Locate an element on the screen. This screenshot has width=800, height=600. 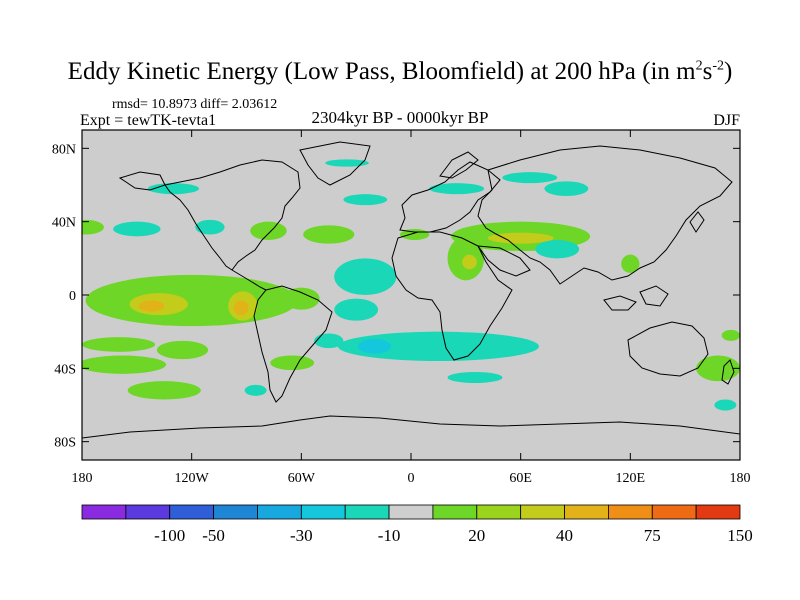
lon-tick-label: 60W is located at coordinates (302, 478).